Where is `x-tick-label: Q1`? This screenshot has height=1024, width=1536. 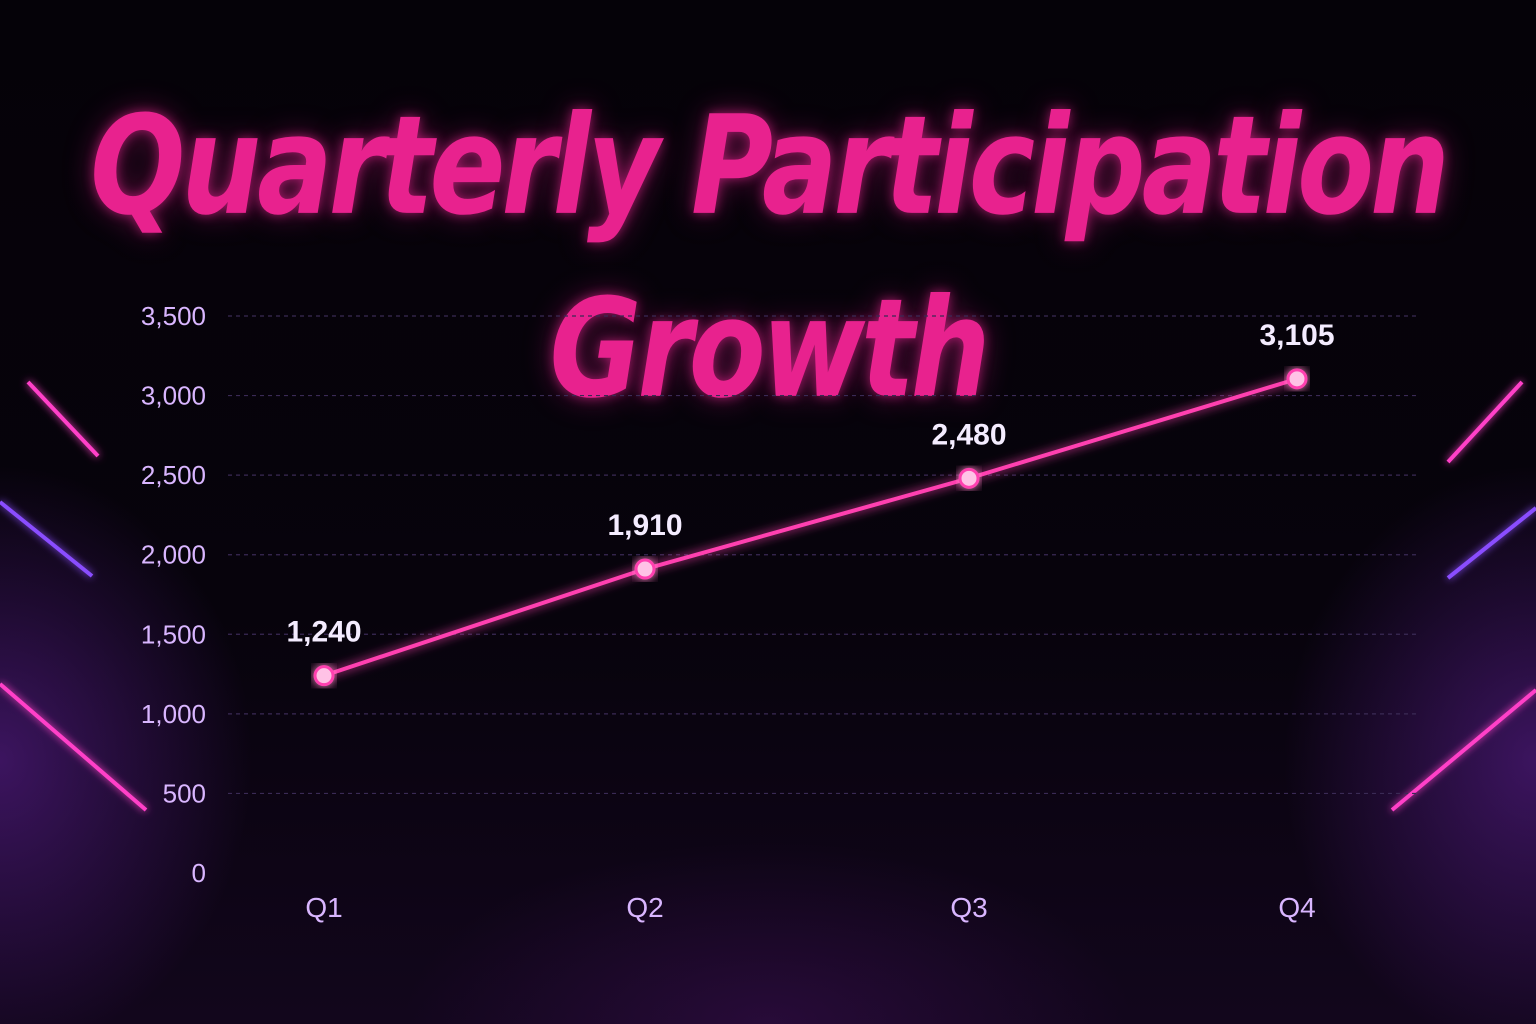 x-tick-label: Q1 is located at coordinates (323, 907).